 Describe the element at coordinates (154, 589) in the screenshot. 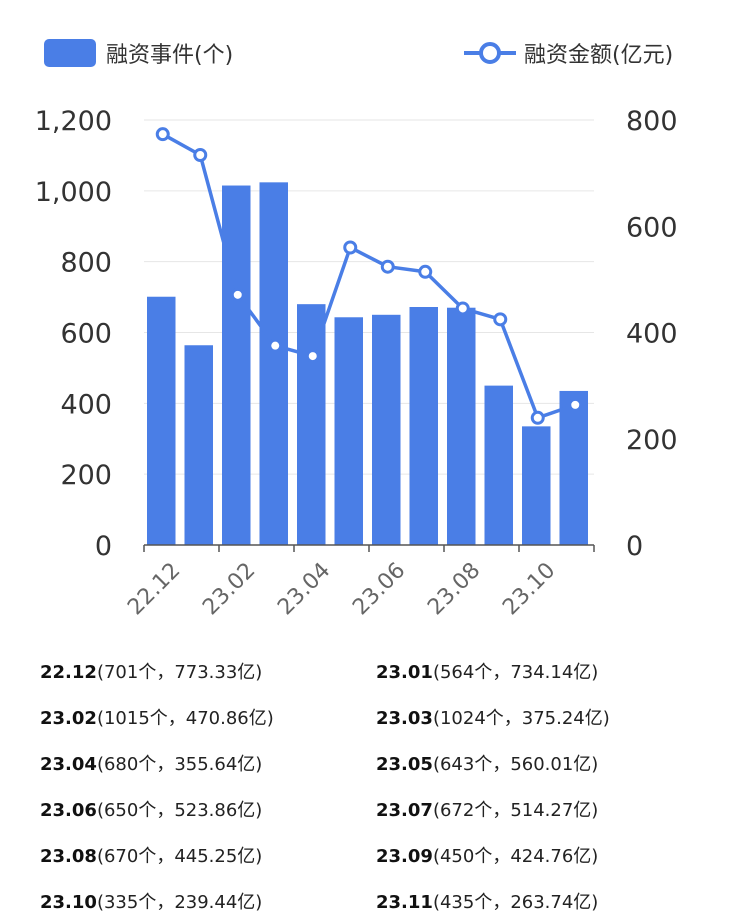

I see `x-tick-label: 22.12` at that location.